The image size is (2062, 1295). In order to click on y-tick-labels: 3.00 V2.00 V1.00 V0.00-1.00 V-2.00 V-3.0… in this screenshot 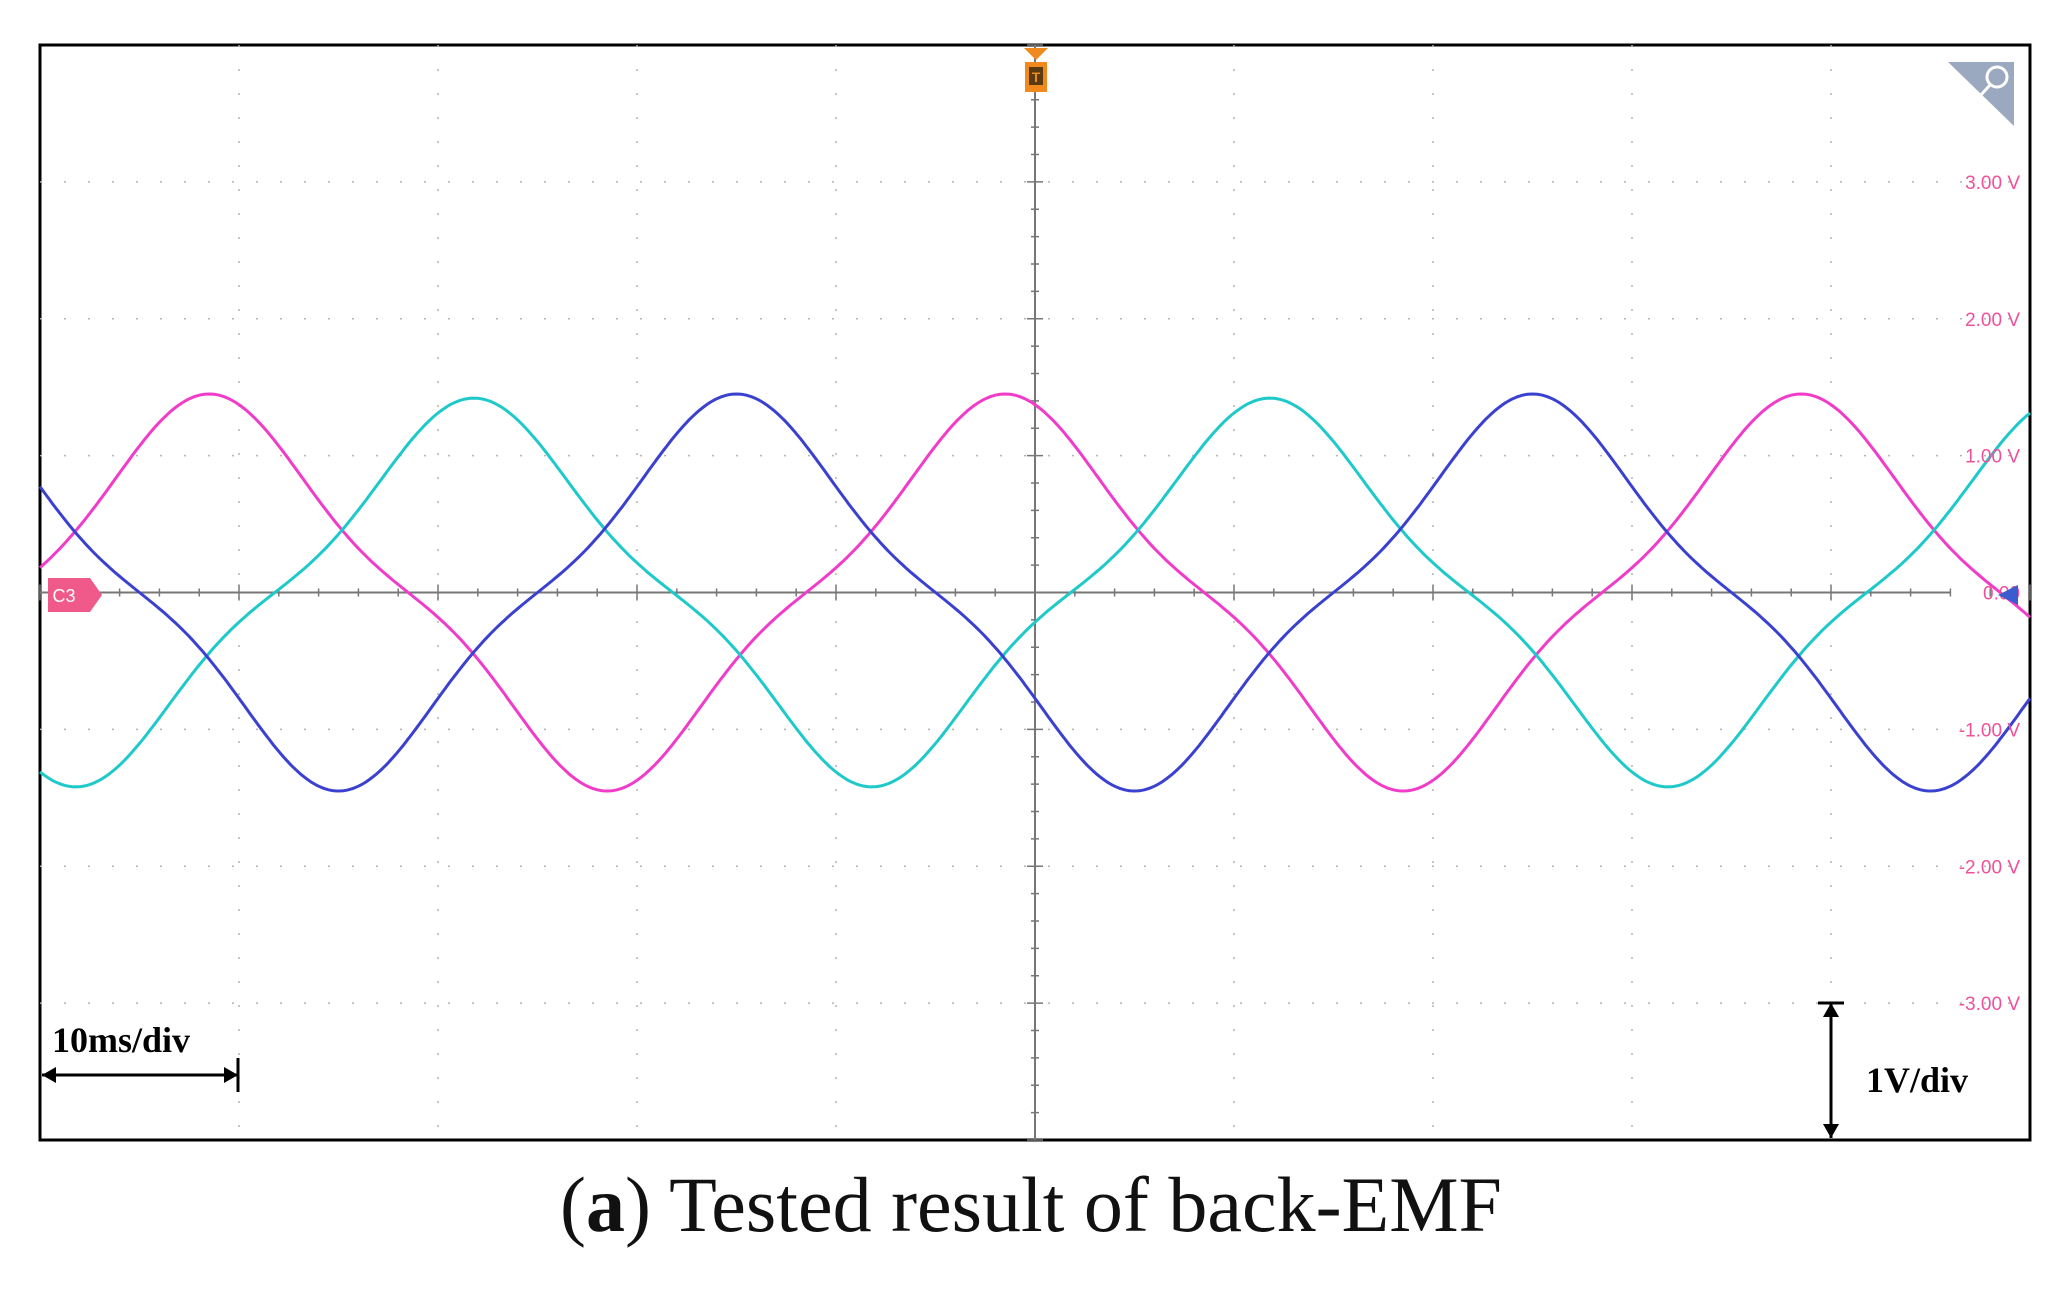, I will do `click(1990, 594)`.